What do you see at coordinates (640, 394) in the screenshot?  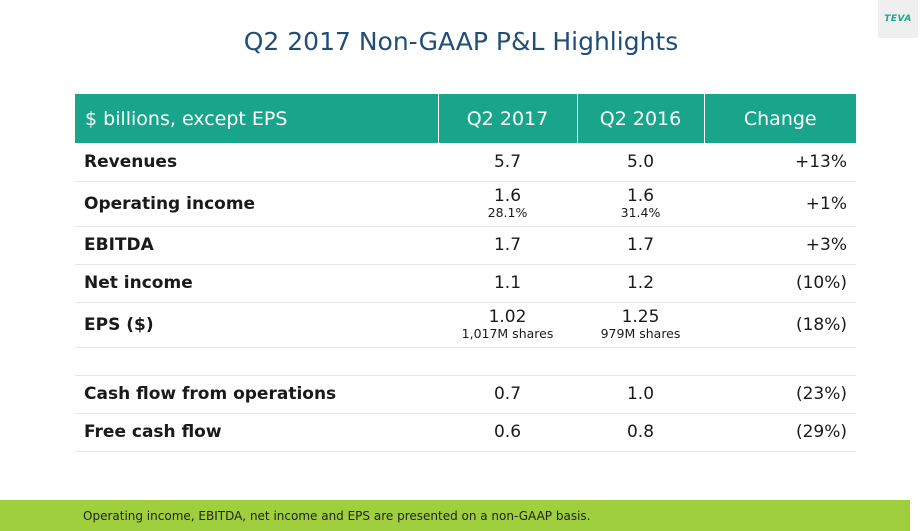 I see `cell-q2-2016: 1.0` at bounding box center [640, 394].